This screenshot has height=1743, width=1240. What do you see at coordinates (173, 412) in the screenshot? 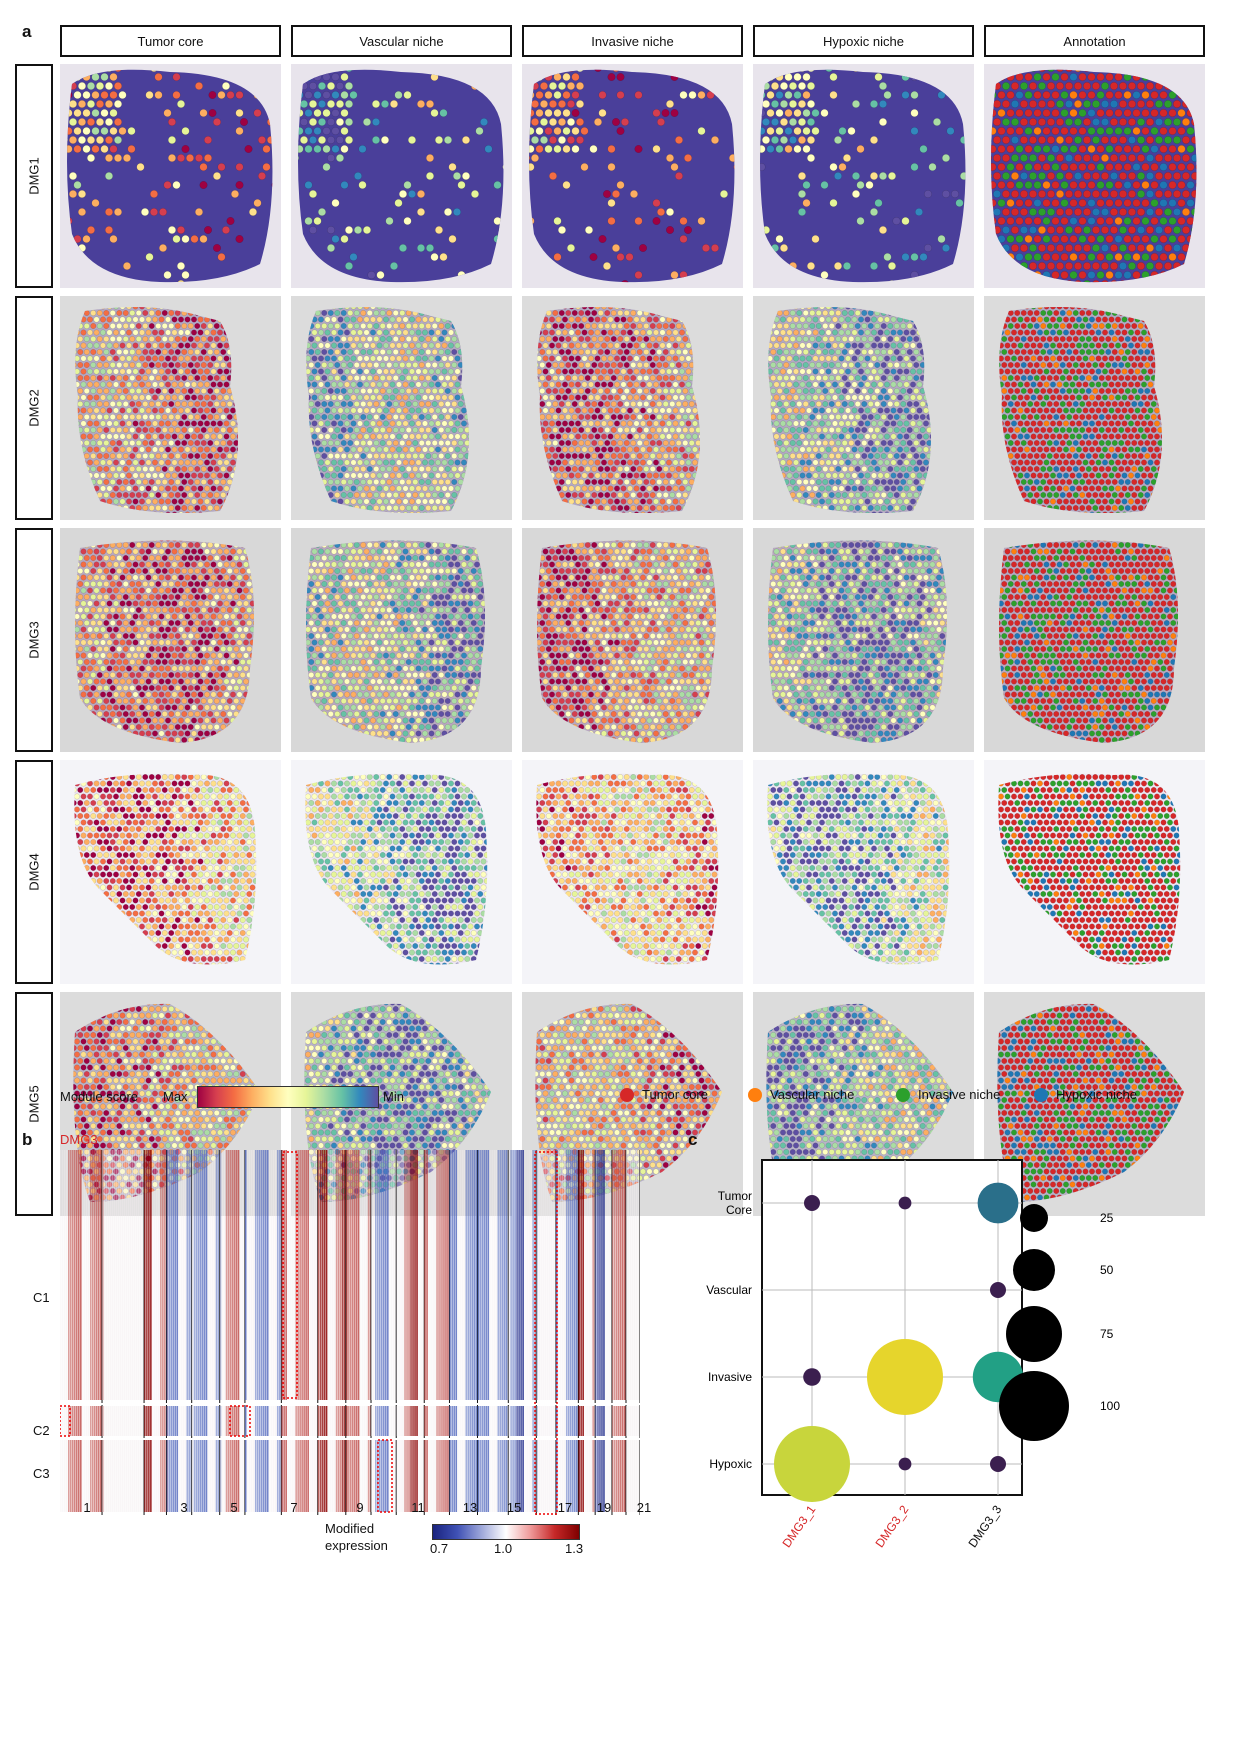
I see `tissue-map-svg` at bounding box center [173, 412].